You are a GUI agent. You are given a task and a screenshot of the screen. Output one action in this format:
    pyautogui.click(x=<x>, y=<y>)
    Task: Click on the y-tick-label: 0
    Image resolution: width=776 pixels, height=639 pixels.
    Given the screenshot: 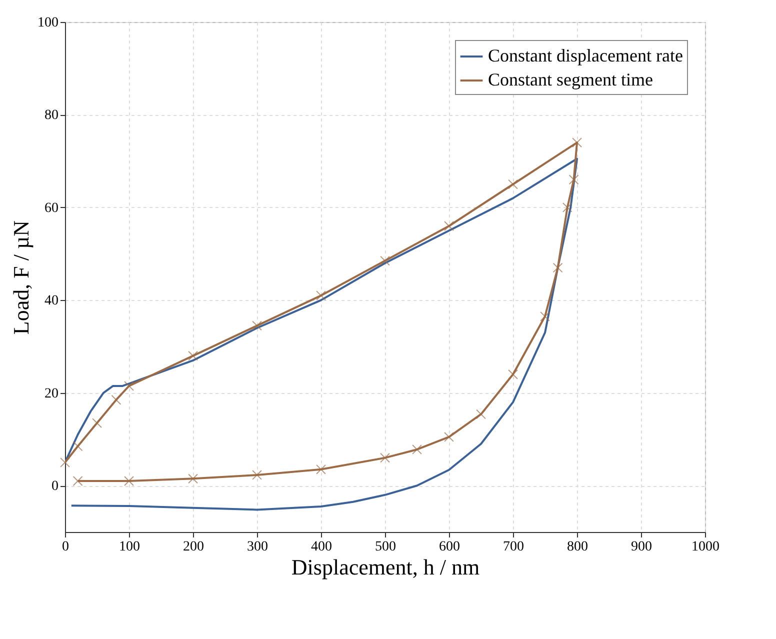 What is the action you would take?
    pyautogui.click(x=55, y=486)
    